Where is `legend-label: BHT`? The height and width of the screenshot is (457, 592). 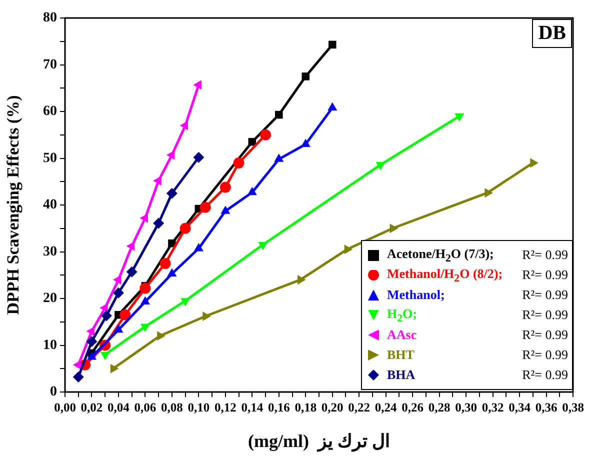
legend-label: BHT is located at coordinates (401, 355).